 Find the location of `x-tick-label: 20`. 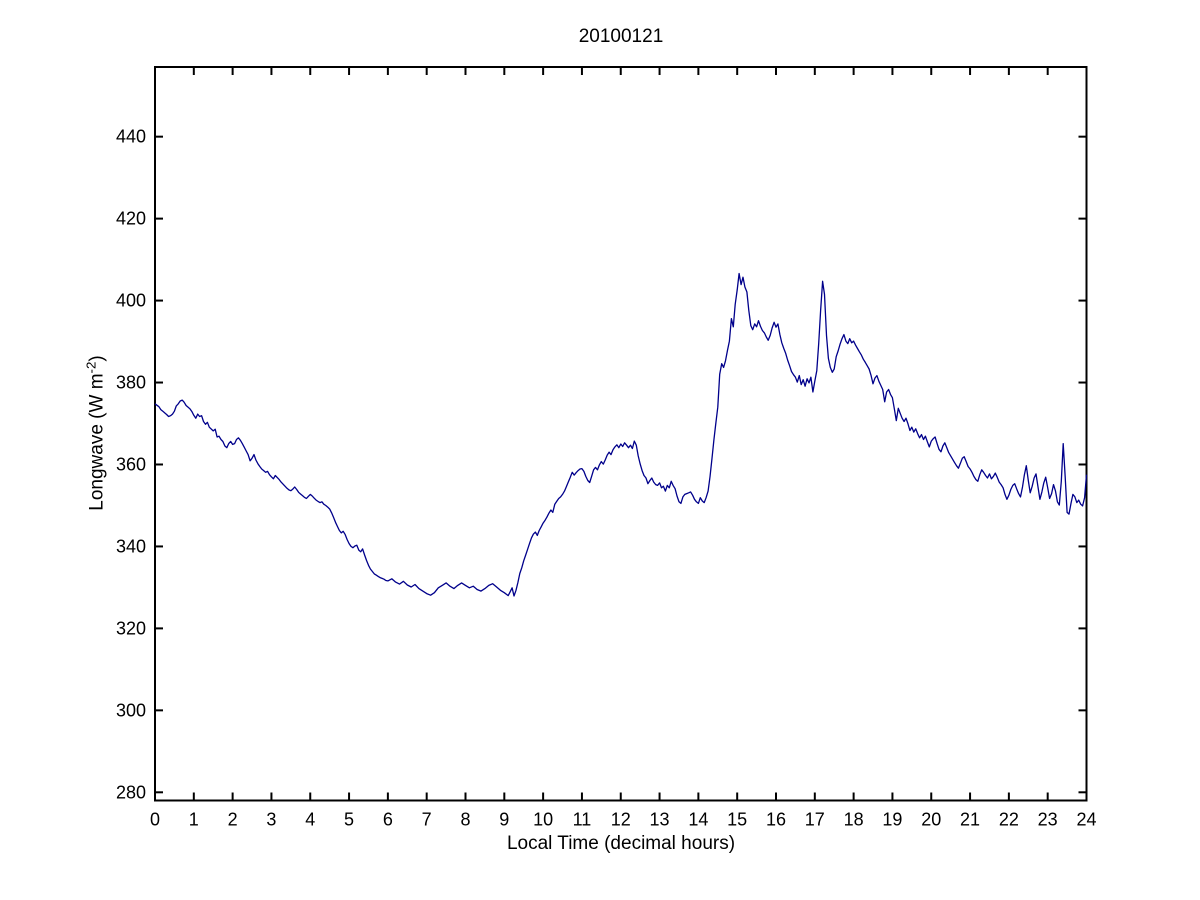

x-tick-label: 20 is located at coordinates (931, 820).